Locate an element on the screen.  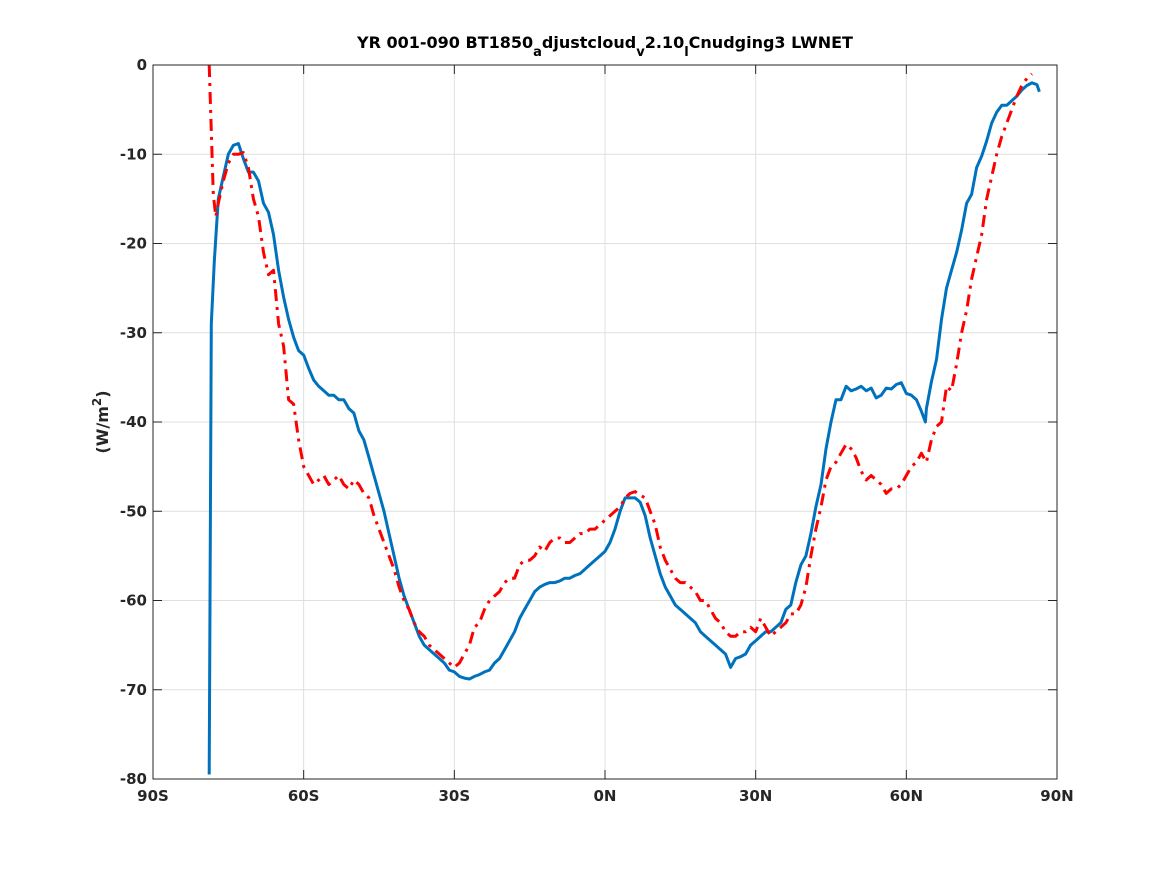
x-tick-labels: 90S 60S 30S 0N 30N 60N 90N is located at coordinates (605, 796).